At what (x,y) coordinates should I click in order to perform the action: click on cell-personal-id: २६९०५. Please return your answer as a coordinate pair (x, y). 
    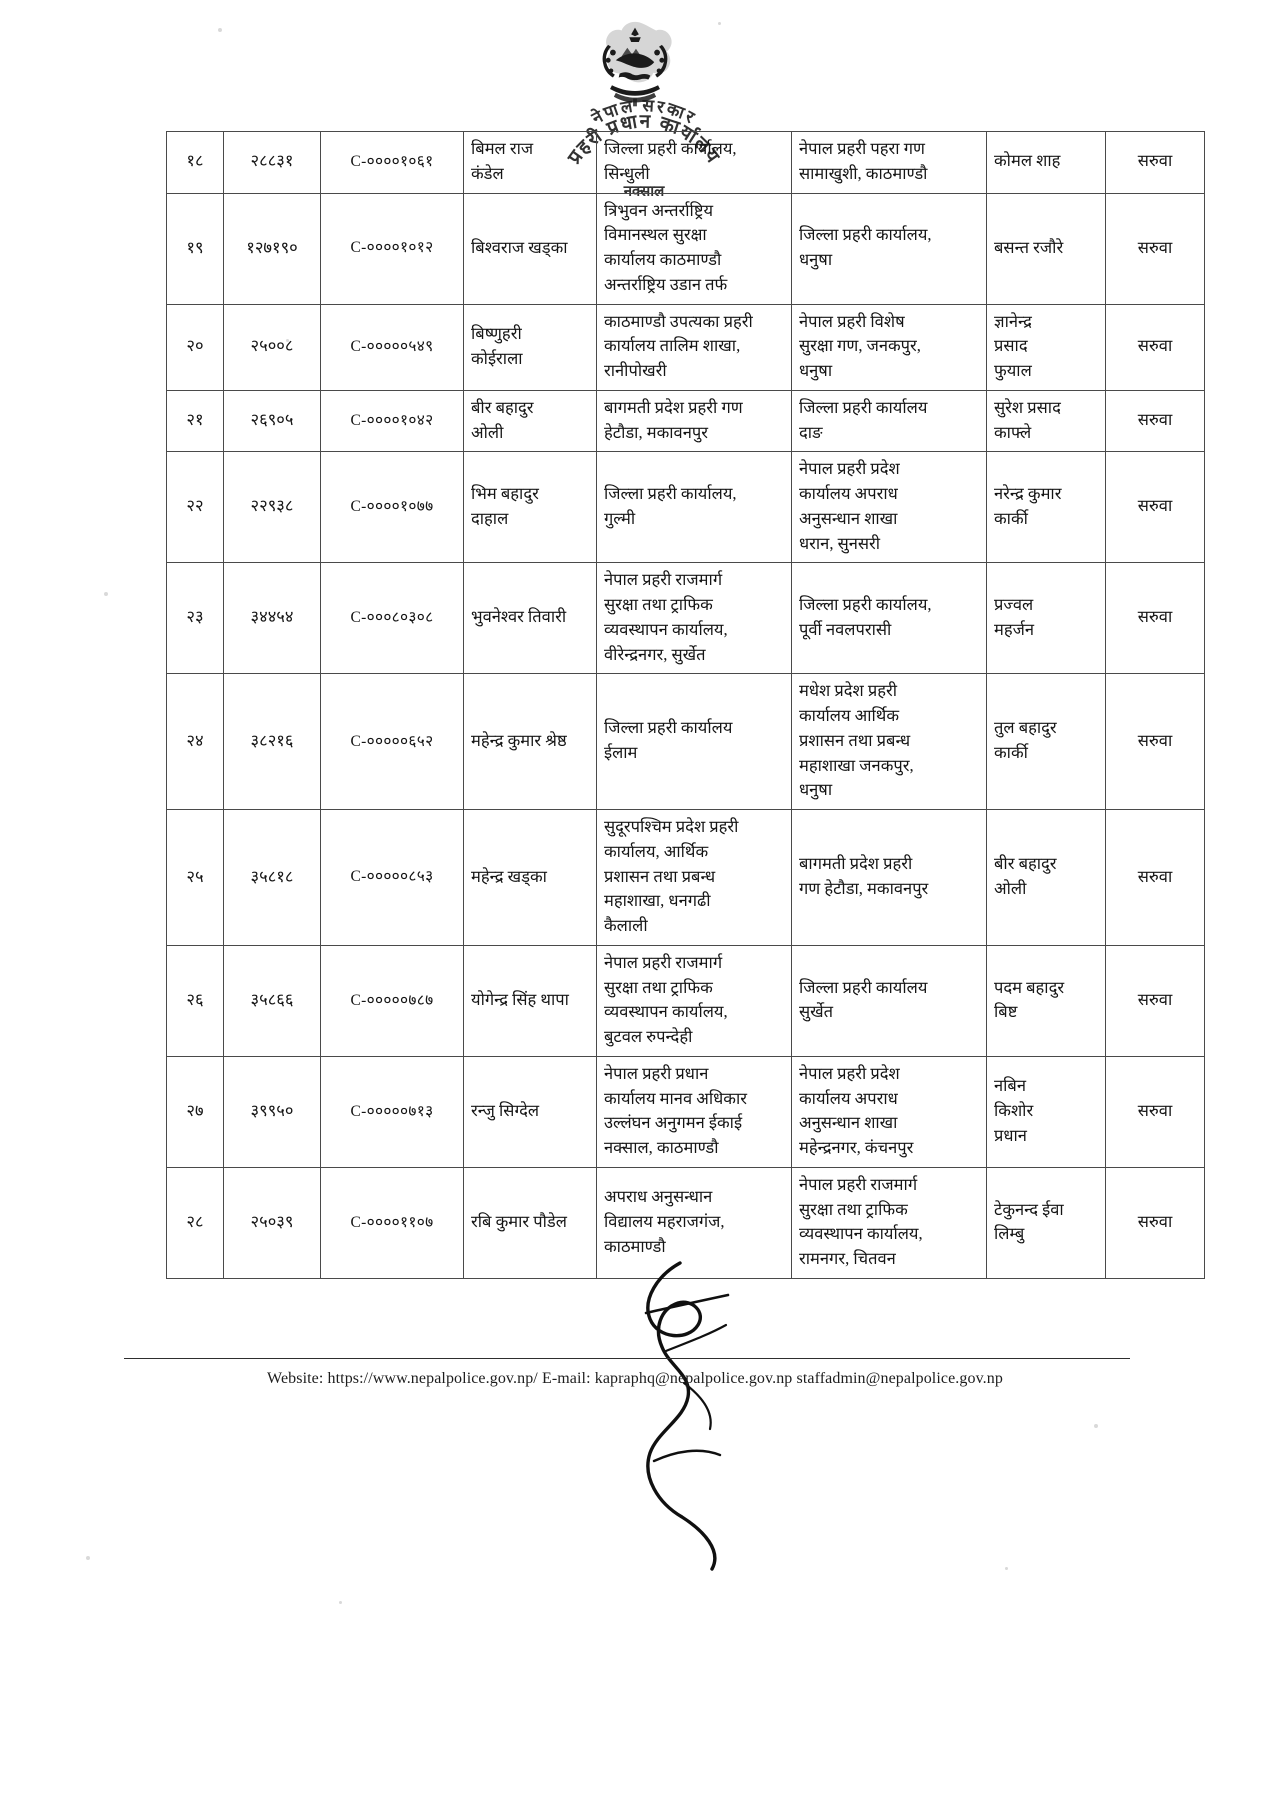
    Looking at the image, I should click on (272, 421).